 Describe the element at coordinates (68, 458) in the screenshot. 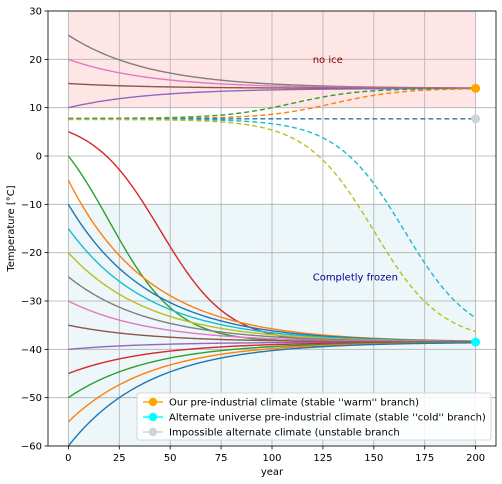

I see `x-tick-label: 0` at that location.